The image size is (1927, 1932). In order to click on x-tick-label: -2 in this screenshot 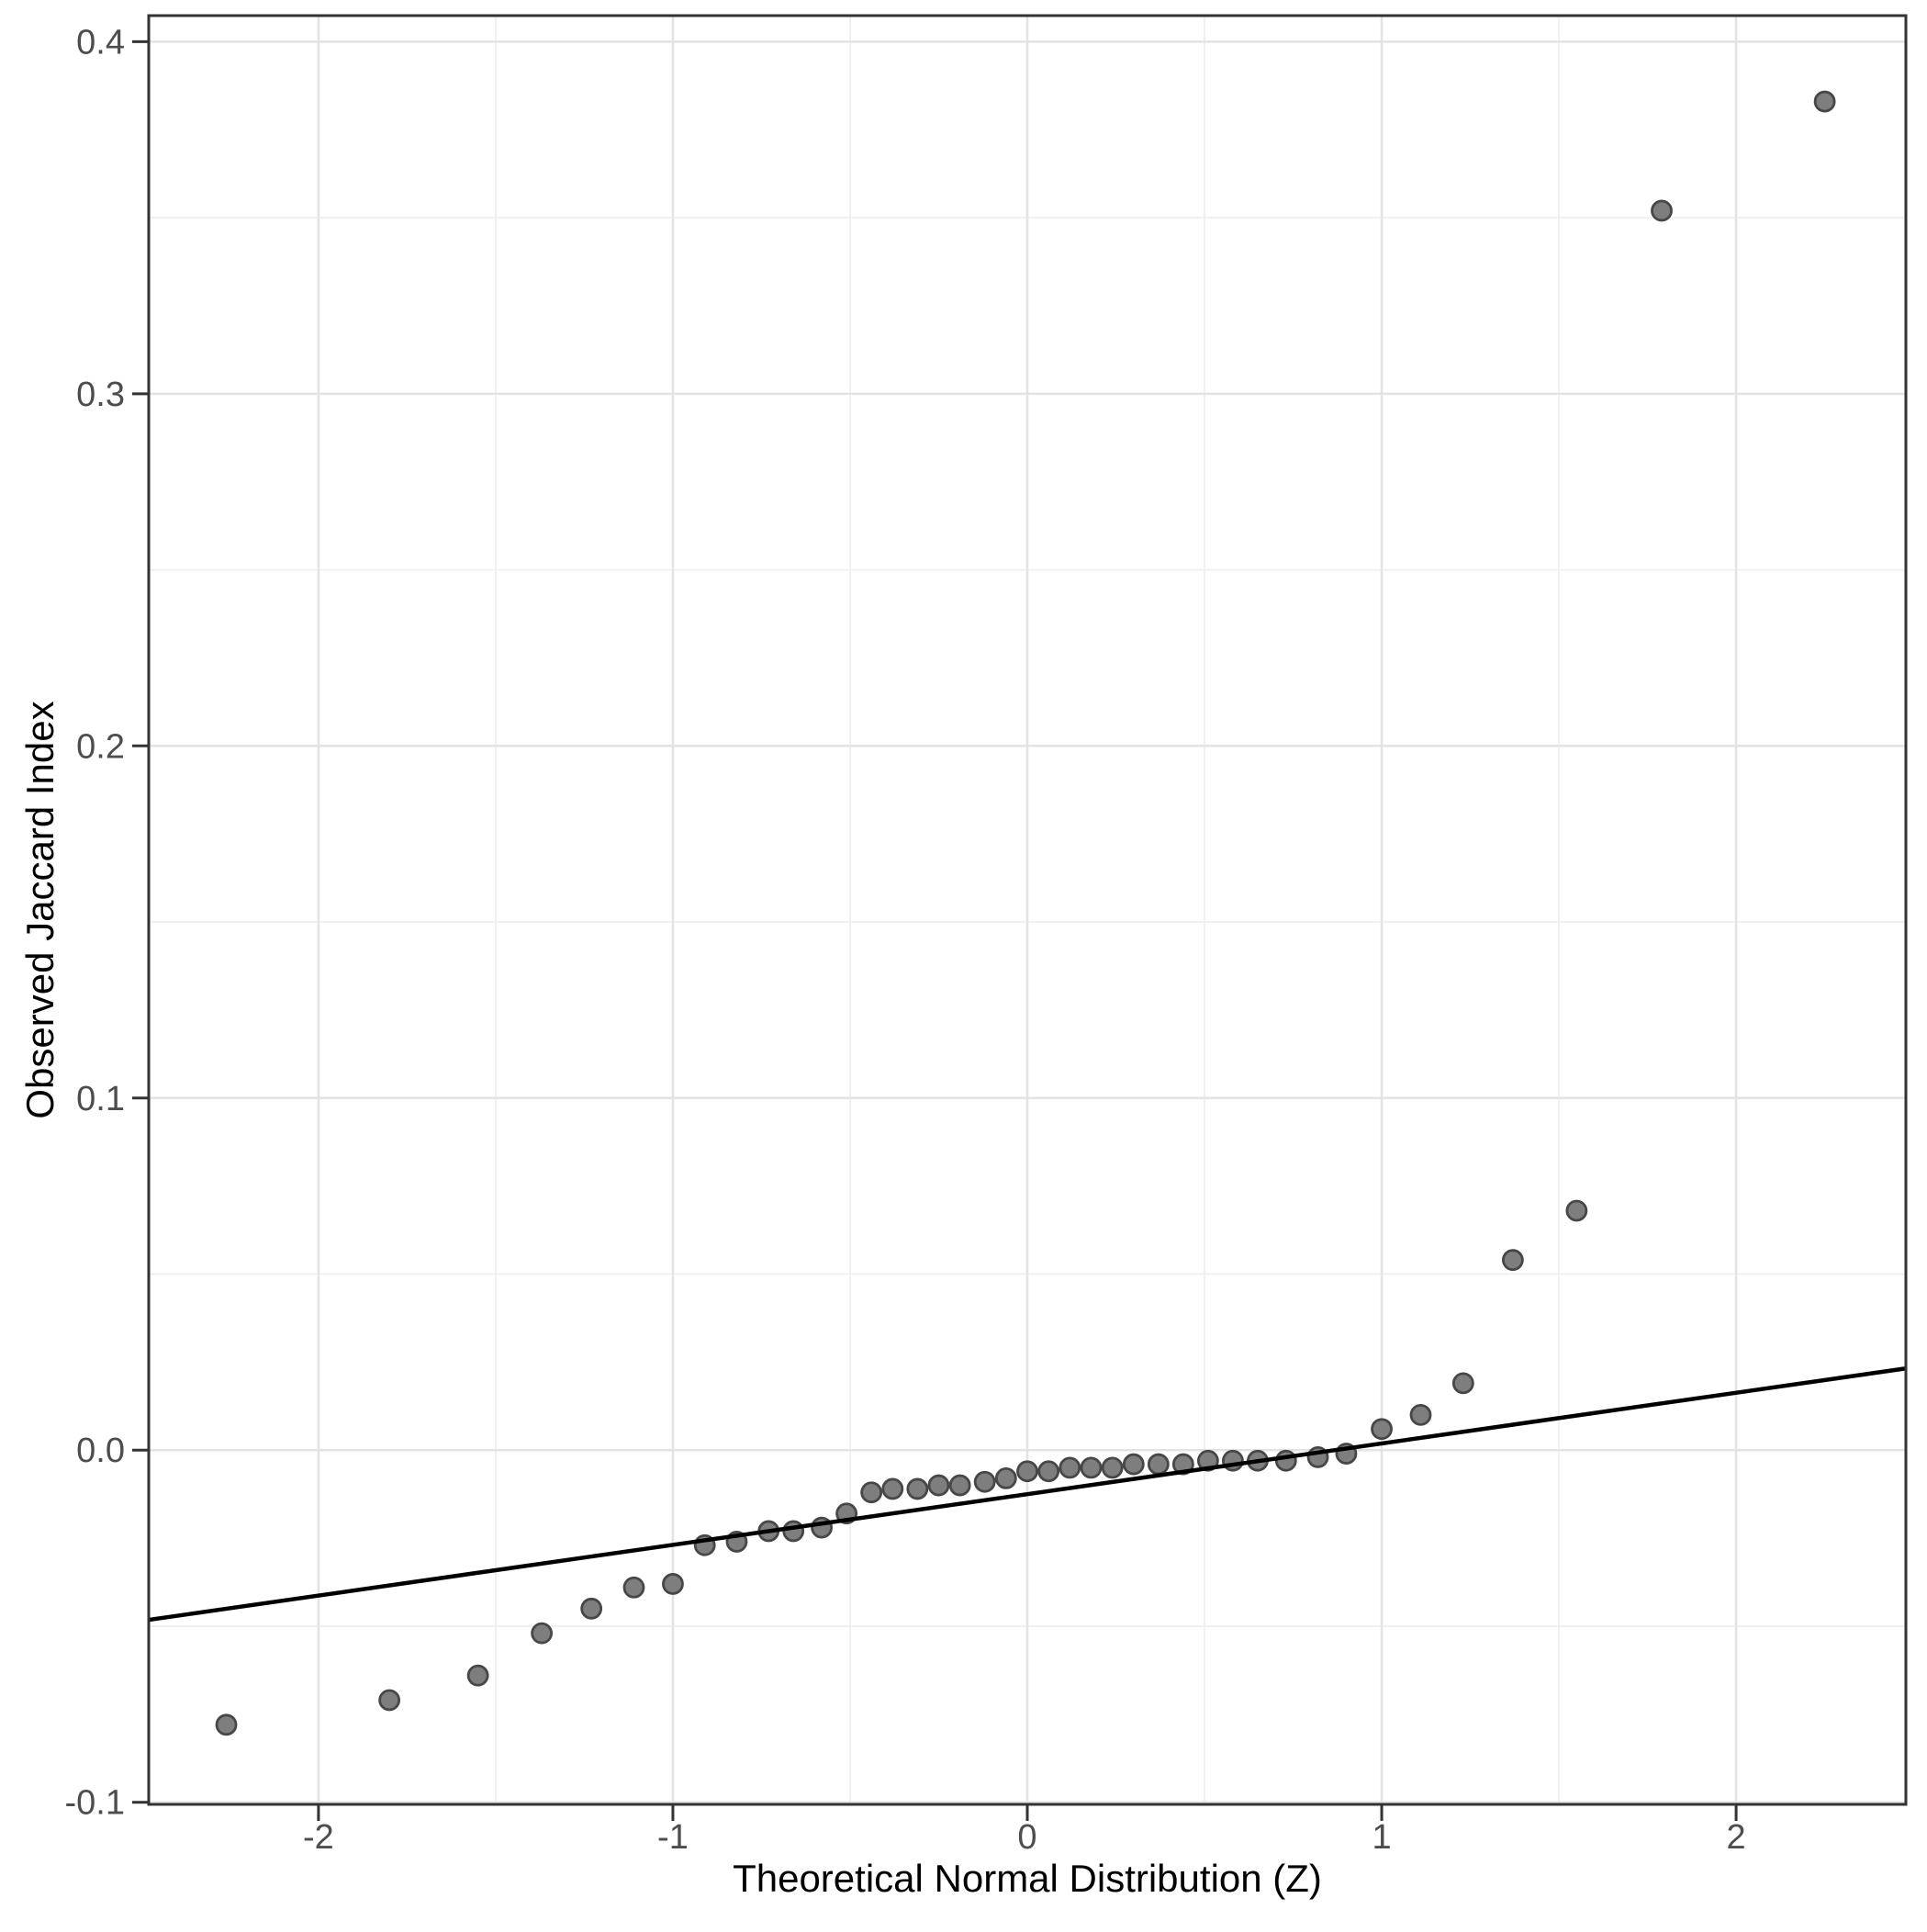, I will do `click(318, 1837)`.